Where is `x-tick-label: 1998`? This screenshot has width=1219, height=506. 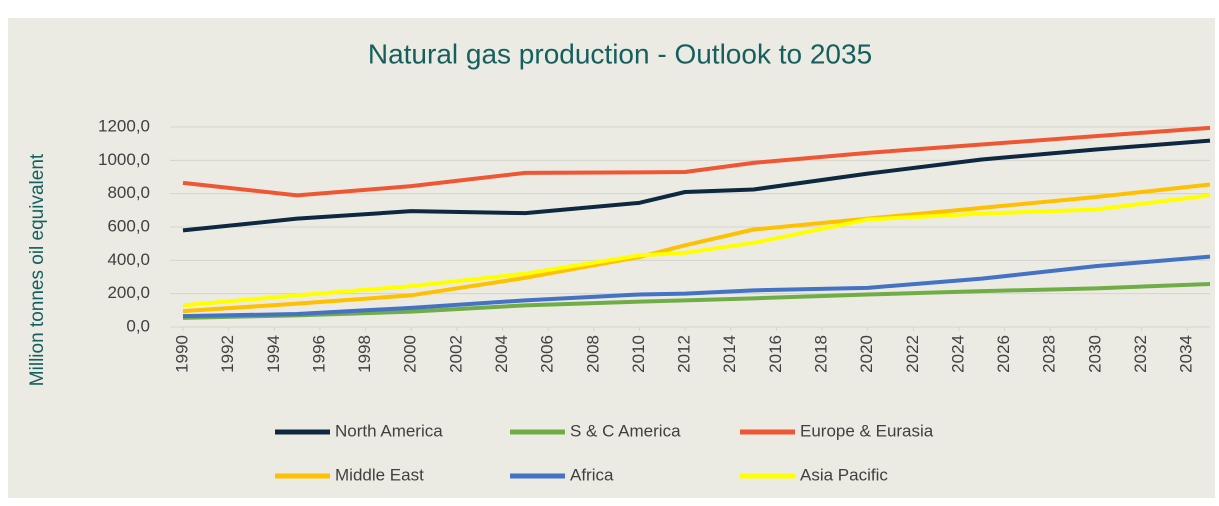
x-tick-label: 1998 is located at coordinates (364, 354).